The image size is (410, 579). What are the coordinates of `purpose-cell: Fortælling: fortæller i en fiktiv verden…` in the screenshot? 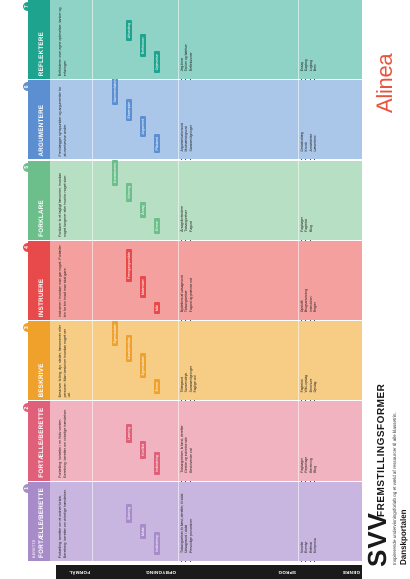 It's located at (74, 440).